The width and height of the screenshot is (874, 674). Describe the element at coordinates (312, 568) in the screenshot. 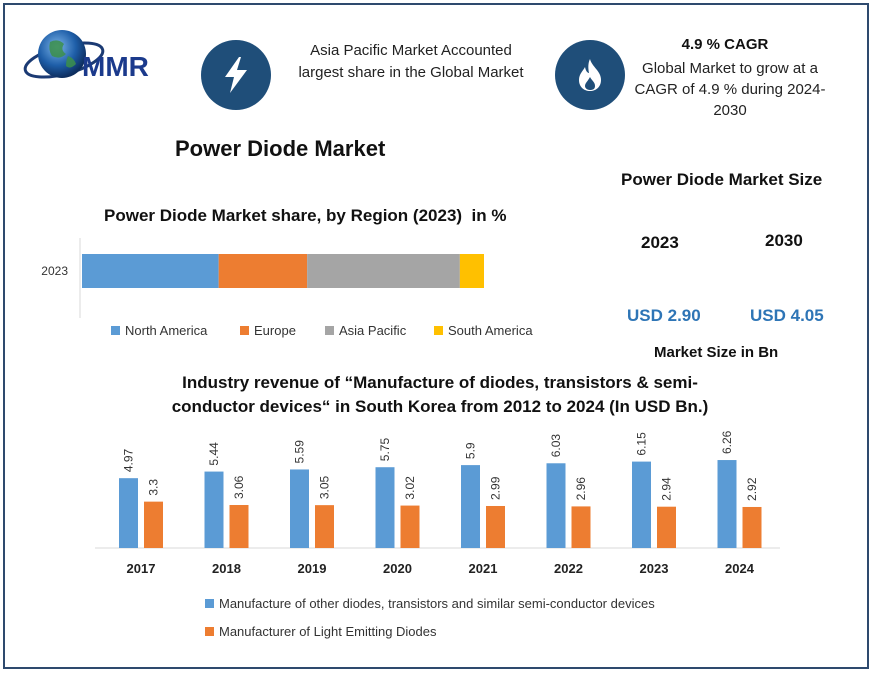

I see `revenue-tick-label: 2019` at that location.